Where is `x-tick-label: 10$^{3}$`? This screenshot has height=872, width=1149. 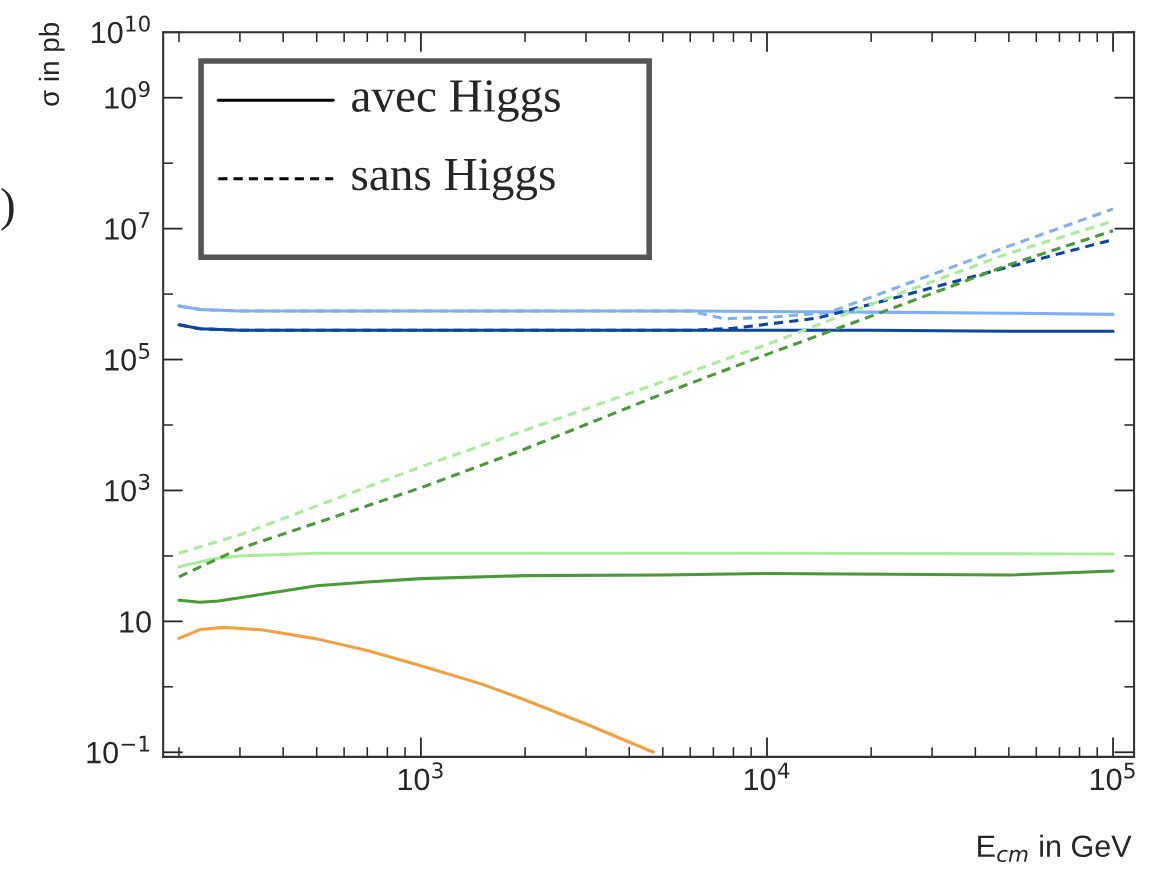 x-tick-label: 10$^{3}$ is located at coordinates (420, 776).